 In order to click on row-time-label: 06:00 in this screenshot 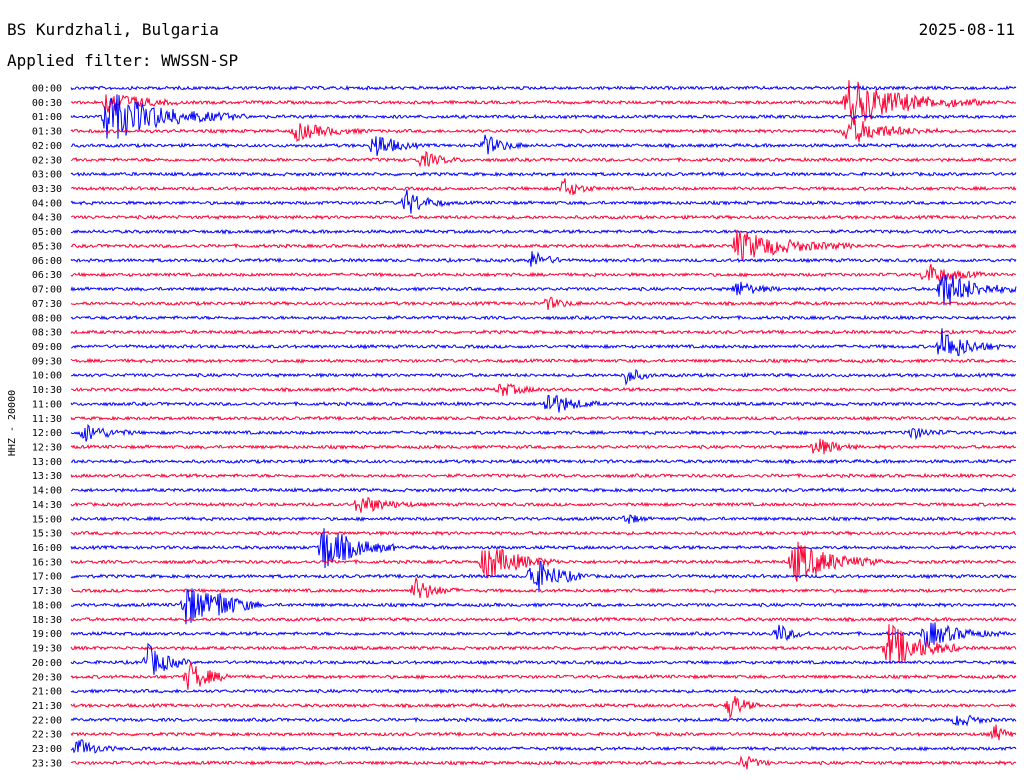, I will do `click(47, 261)`.